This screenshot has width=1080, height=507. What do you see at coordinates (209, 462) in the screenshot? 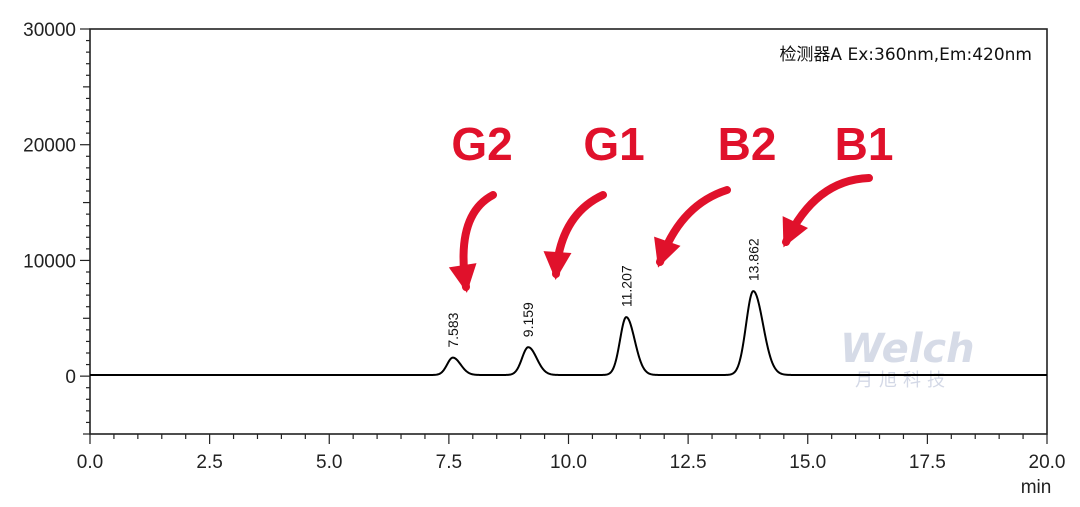
I see `x-tick-label: 2.5` at bounding box center [209, 462].